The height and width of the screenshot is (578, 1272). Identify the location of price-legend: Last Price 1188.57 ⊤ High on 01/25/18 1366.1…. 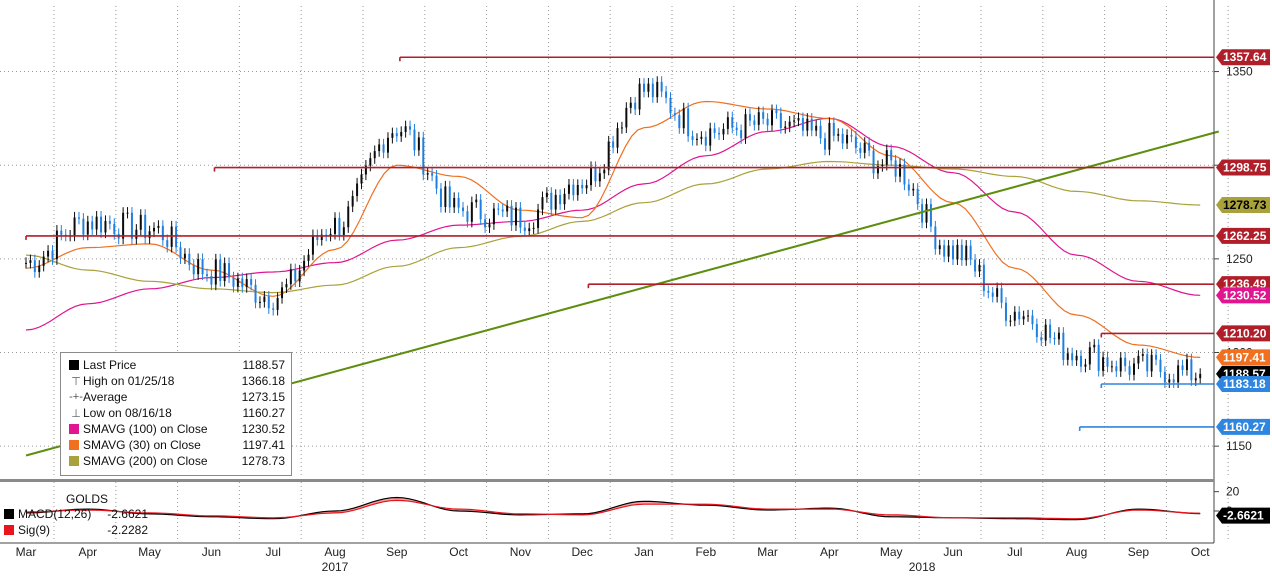
(176, 414).